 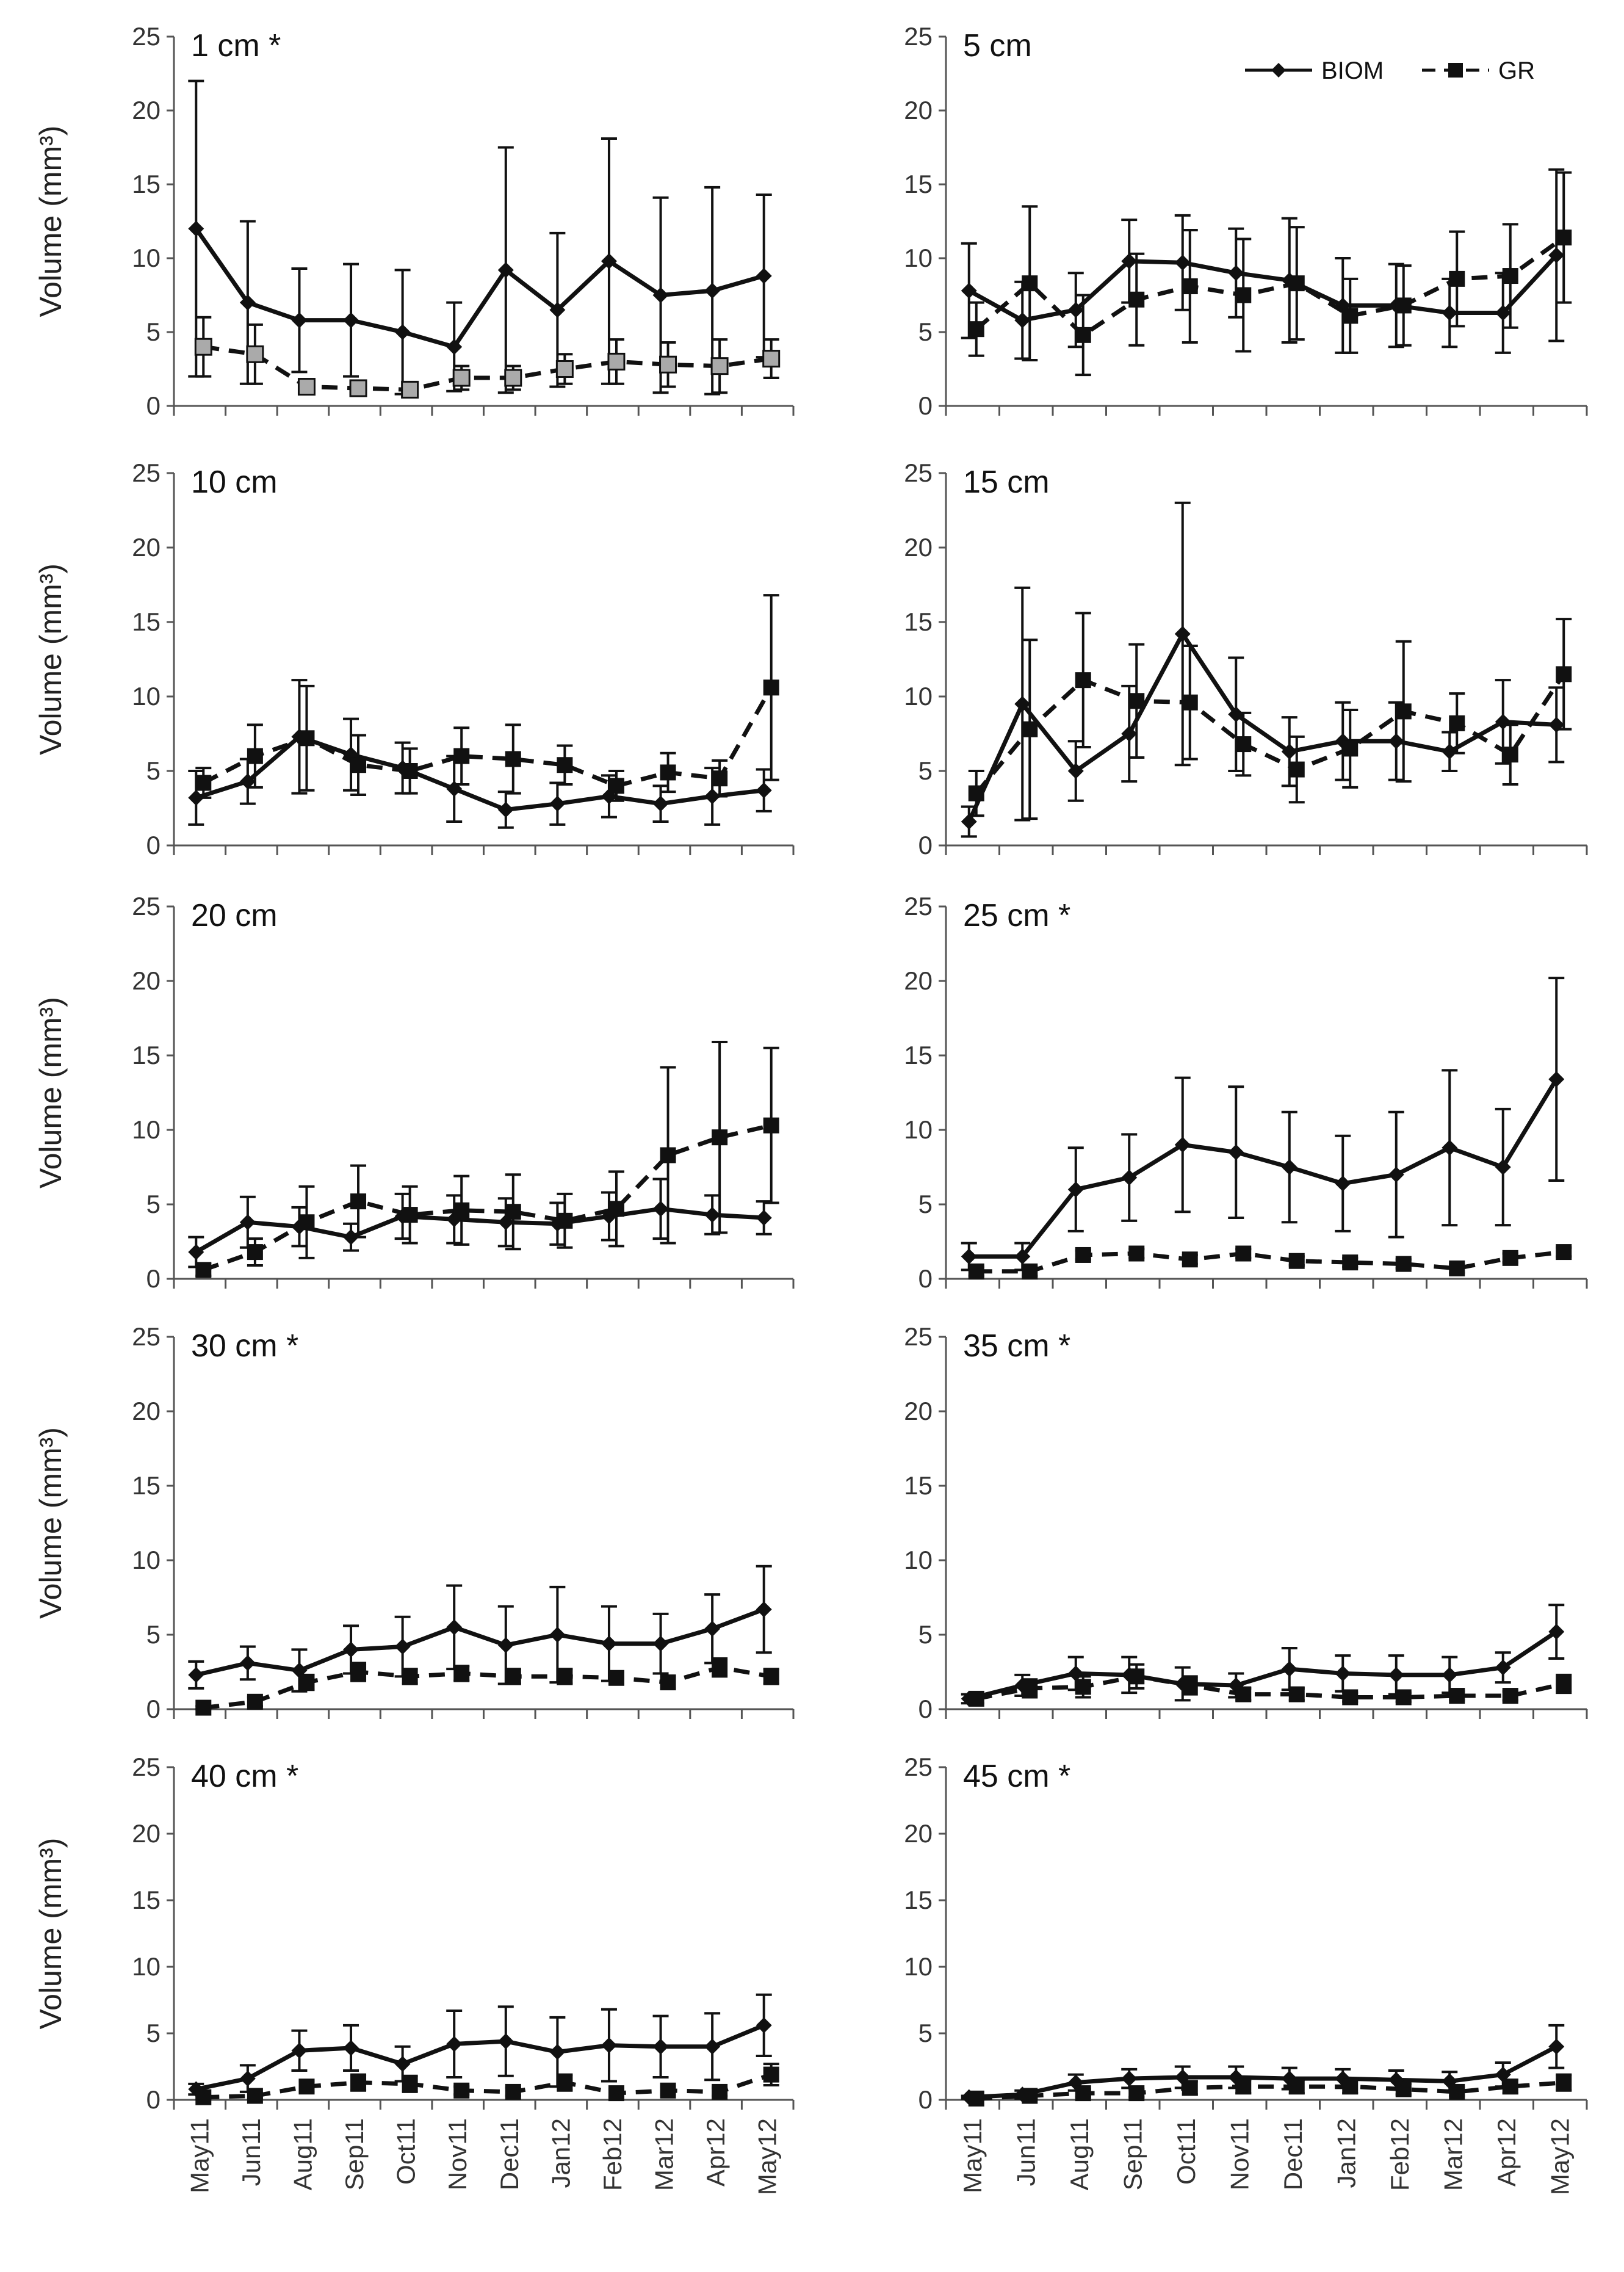 I want to click on y-tick-label: 20, so click(x=146, y=1833).